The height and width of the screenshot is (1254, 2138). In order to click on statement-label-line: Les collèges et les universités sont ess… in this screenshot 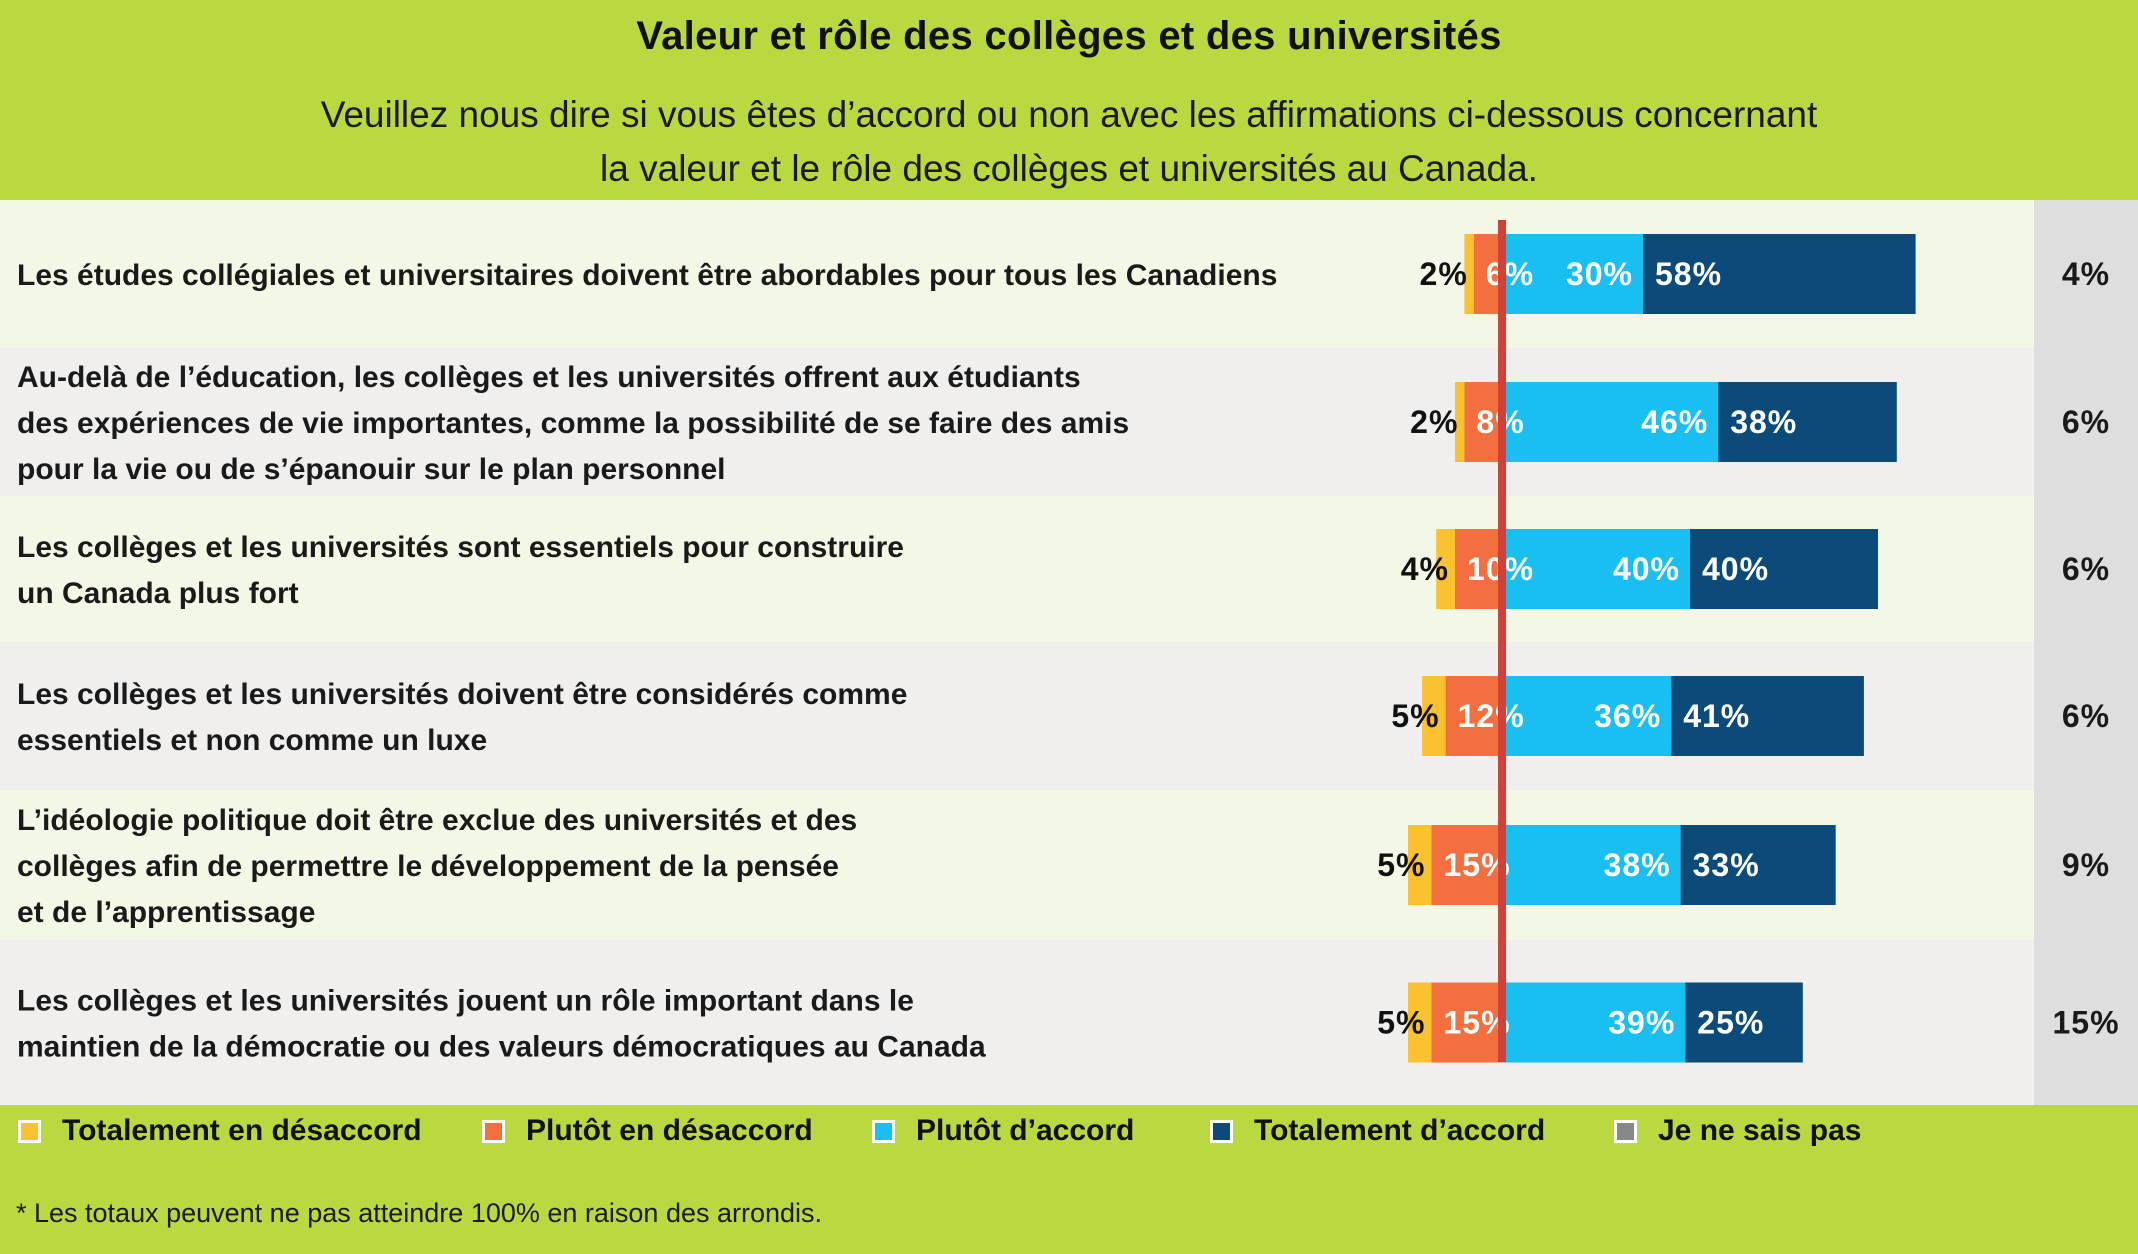, I will do `click(460, 547)`.